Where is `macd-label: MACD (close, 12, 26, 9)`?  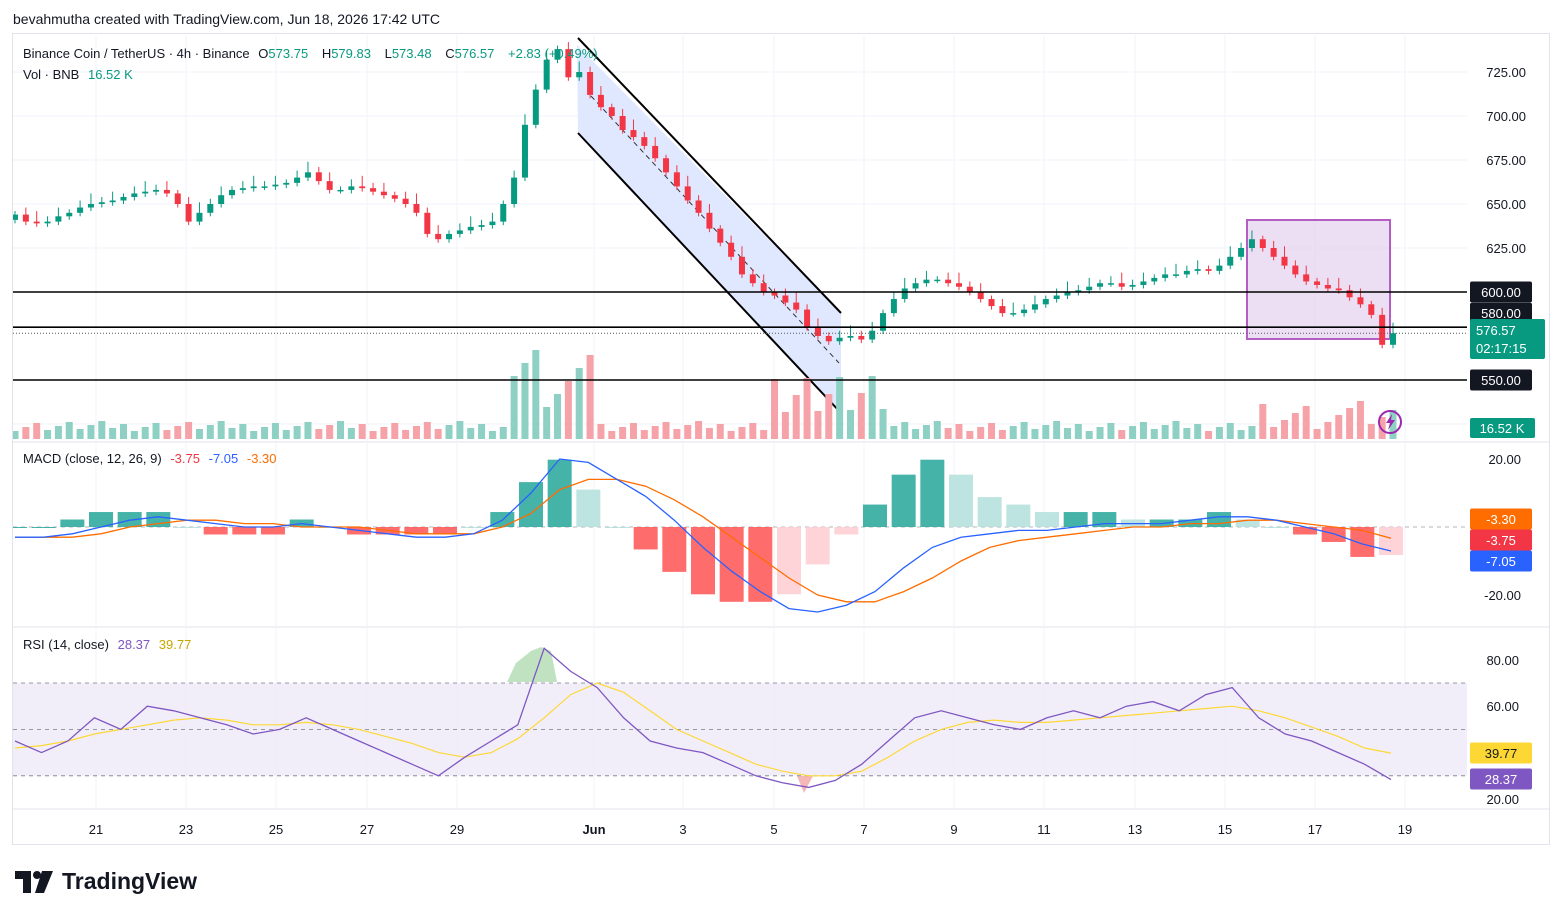
macd-label: MACD (close, 12, 26, 9) is located at coordinates (92, 458).